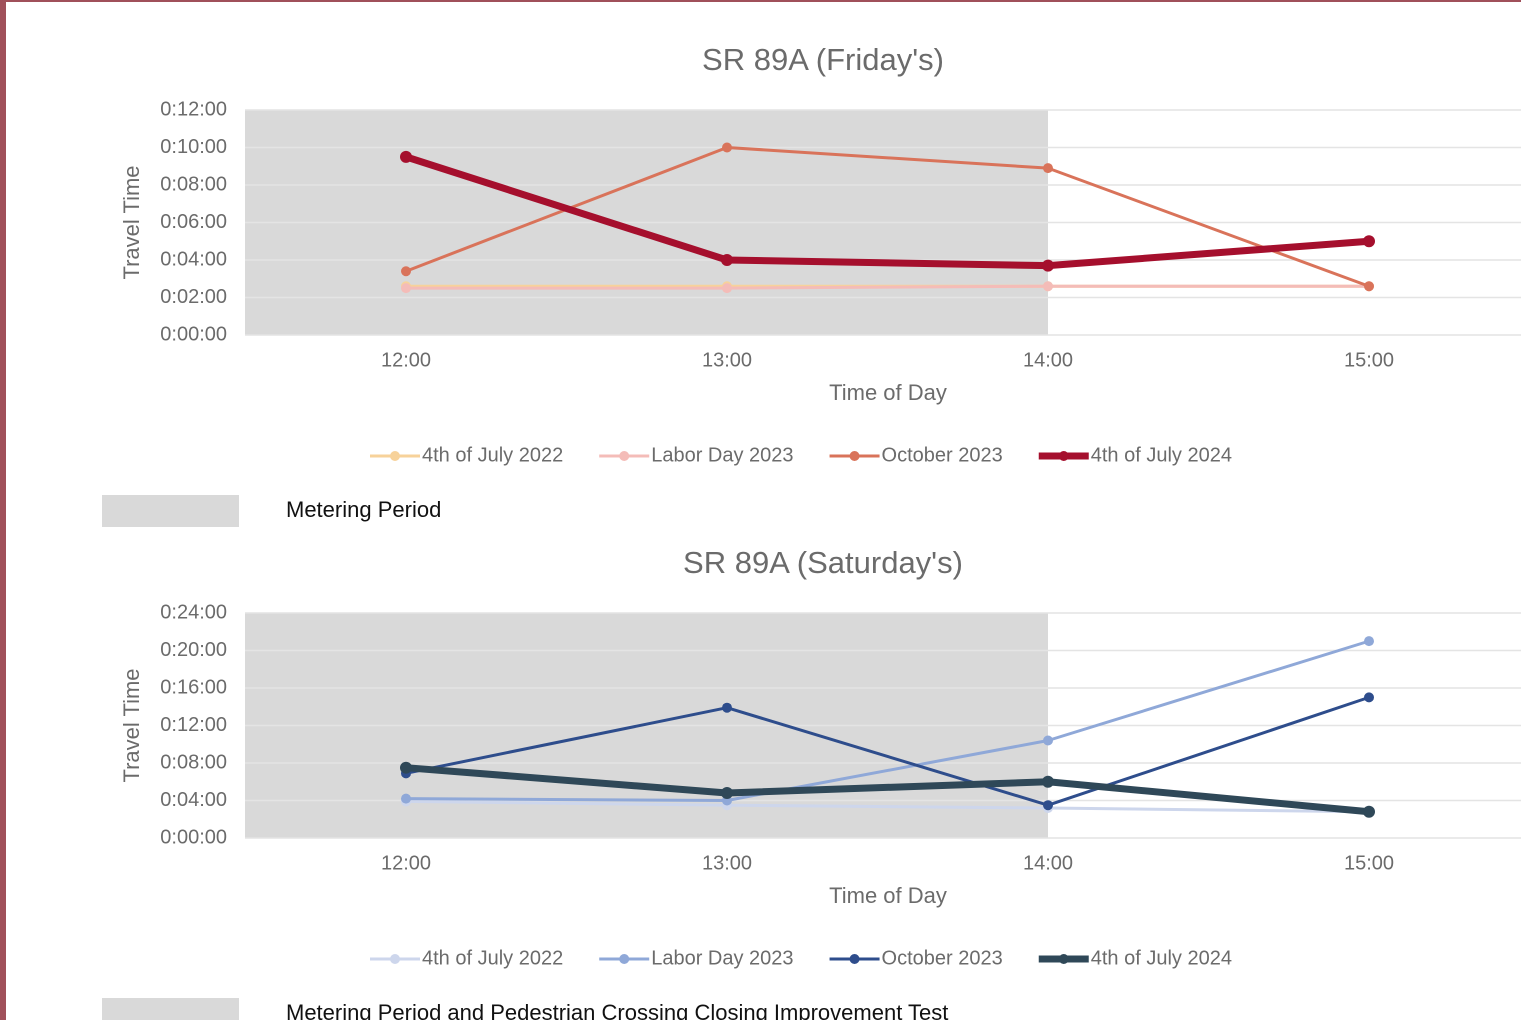  I want to click on y-tick-label: 0:24:00, so click(193, 612).